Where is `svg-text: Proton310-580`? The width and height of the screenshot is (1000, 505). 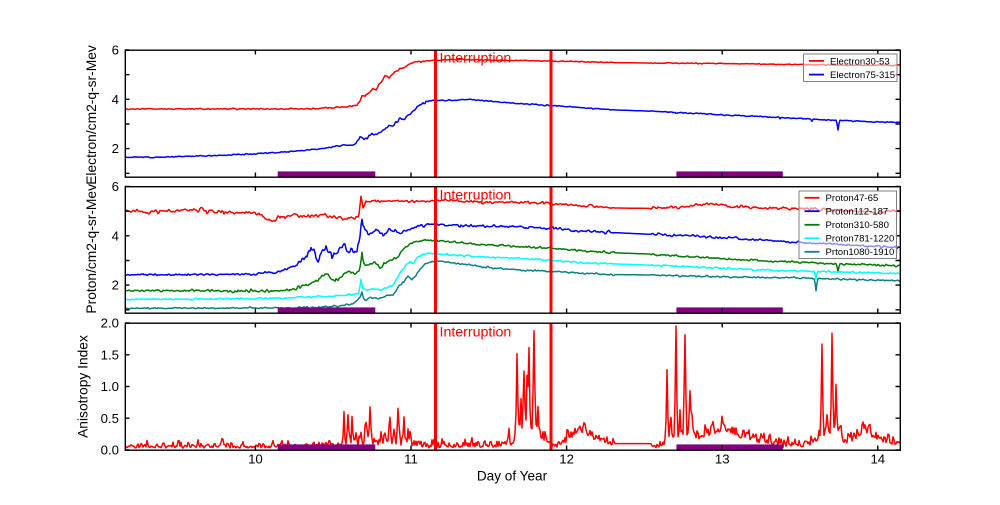 svg-text: Proton310-580 is located at coordinates (857, 225).